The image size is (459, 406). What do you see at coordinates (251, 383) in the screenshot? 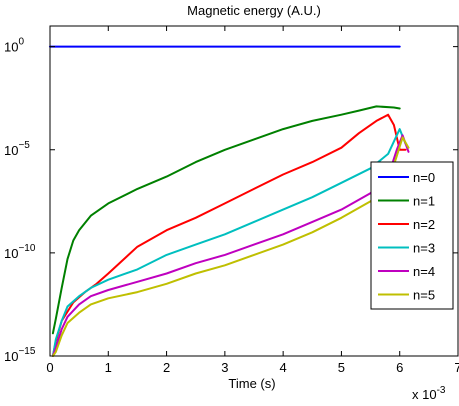
I see `x-axis-label: Time (s)` at bounding box center [251, 383].